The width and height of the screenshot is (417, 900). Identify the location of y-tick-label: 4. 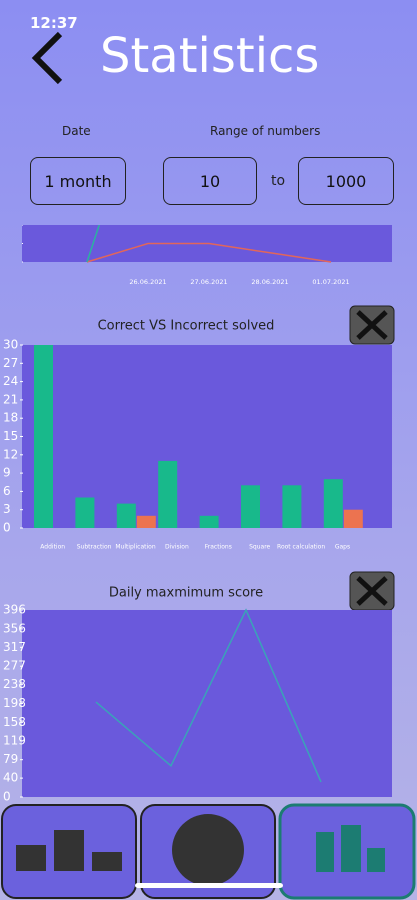
(7, 225).